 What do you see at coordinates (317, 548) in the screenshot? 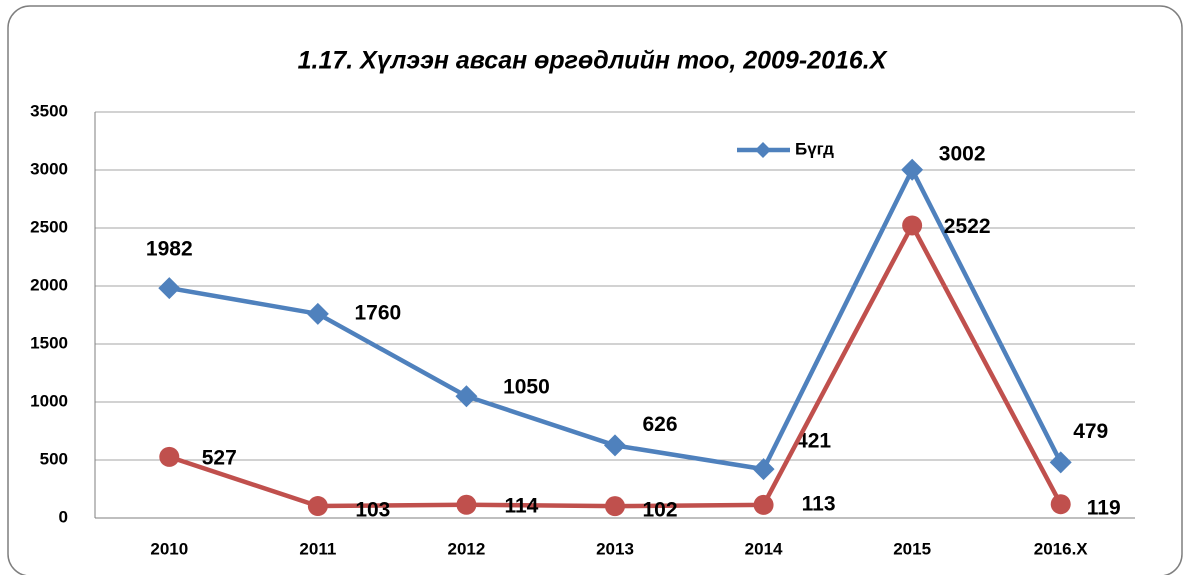
I see `x-tick-label: 2011` at bounding box center [317, 548].